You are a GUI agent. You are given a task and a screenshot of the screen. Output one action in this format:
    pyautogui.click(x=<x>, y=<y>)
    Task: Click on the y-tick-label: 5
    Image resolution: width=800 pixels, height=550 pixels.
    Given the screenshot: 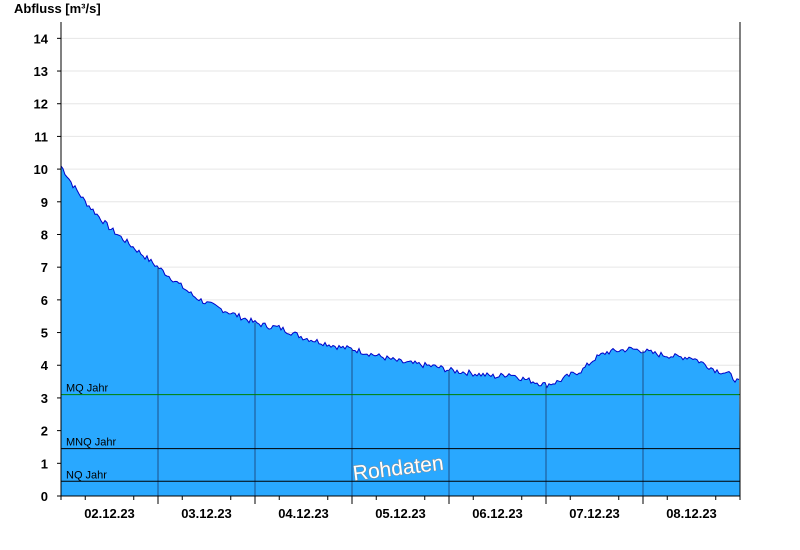 What is the action you would take?
    pyautogui.click(x=44, y=333)
    